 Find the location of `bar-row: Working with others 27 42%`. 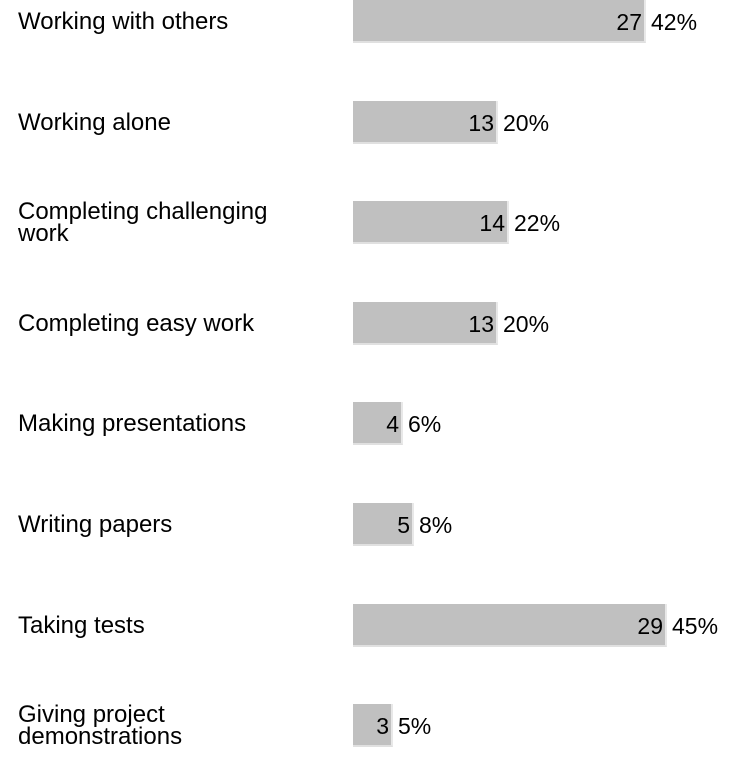

bar-row: Working with others 27 42% is located at coordinates (366, 22).